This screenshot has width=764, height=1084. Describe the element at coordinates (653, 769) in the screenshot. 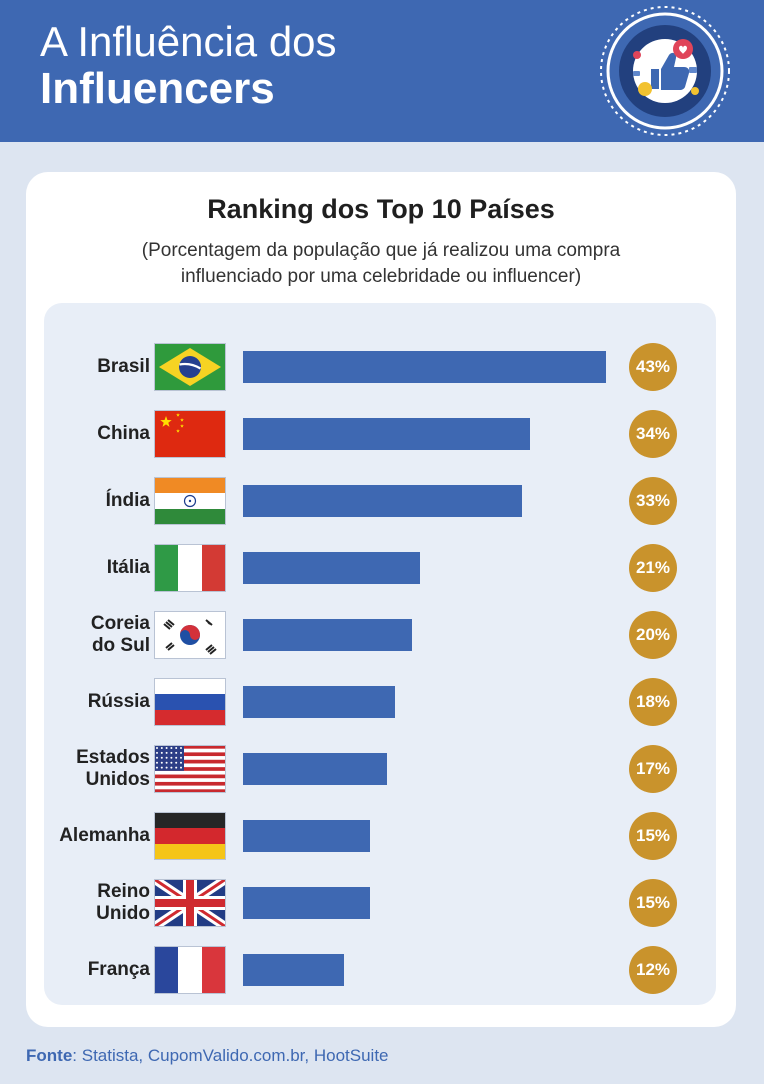

I see `value-badge-usa: 17%` at that location.